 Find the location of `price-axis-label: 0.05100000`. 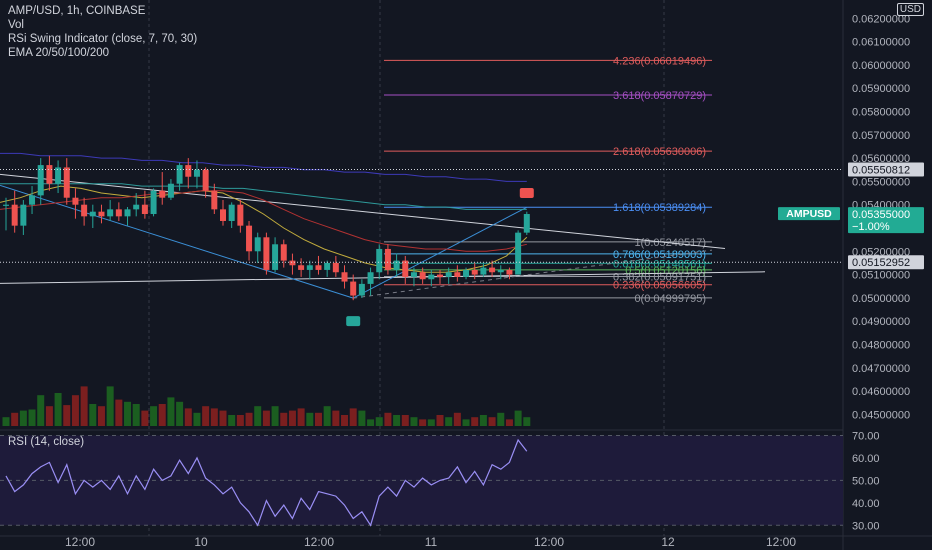

price-axis-label: 0.05100000 is located at coordinates (881, 276).